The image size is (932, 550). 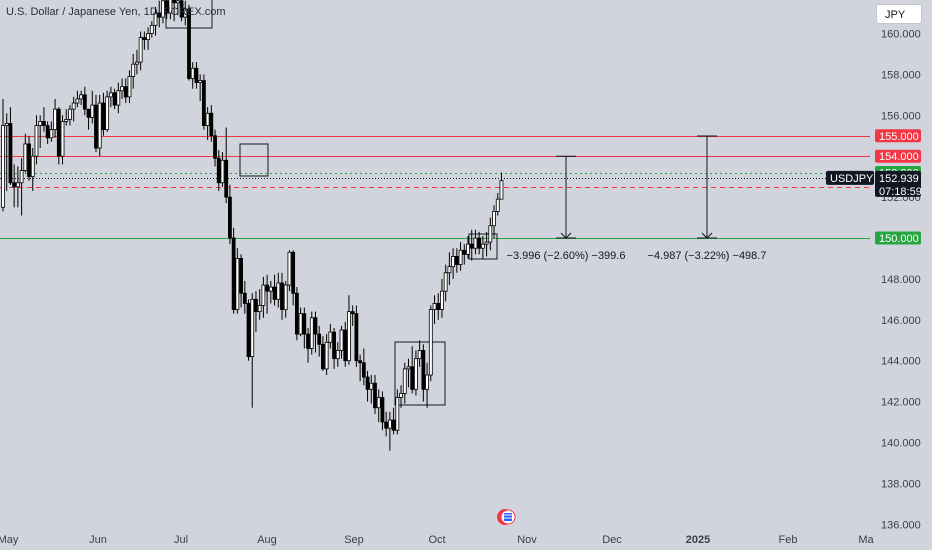 What do you see at coordinates (707, 198) in the screenshot?
I see `price-range-measure: −4.987 (−3.22%) −498.7` at bounding box center [707, 198].